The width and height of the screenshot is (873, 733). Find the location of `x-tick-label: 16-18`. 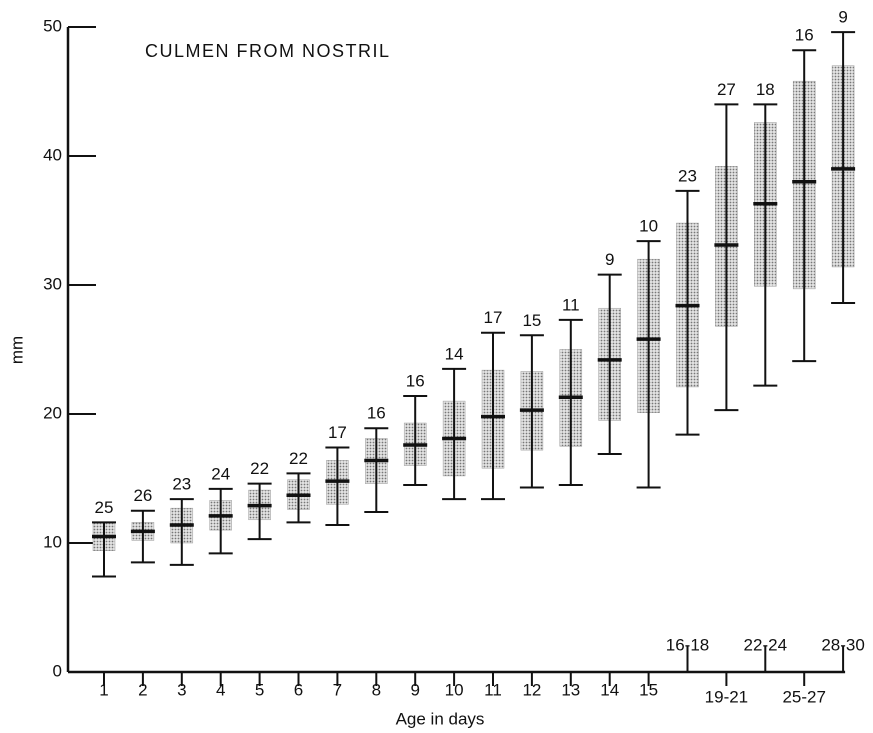

x-tick-label: 16-18 is located at coordinates (687, 644).